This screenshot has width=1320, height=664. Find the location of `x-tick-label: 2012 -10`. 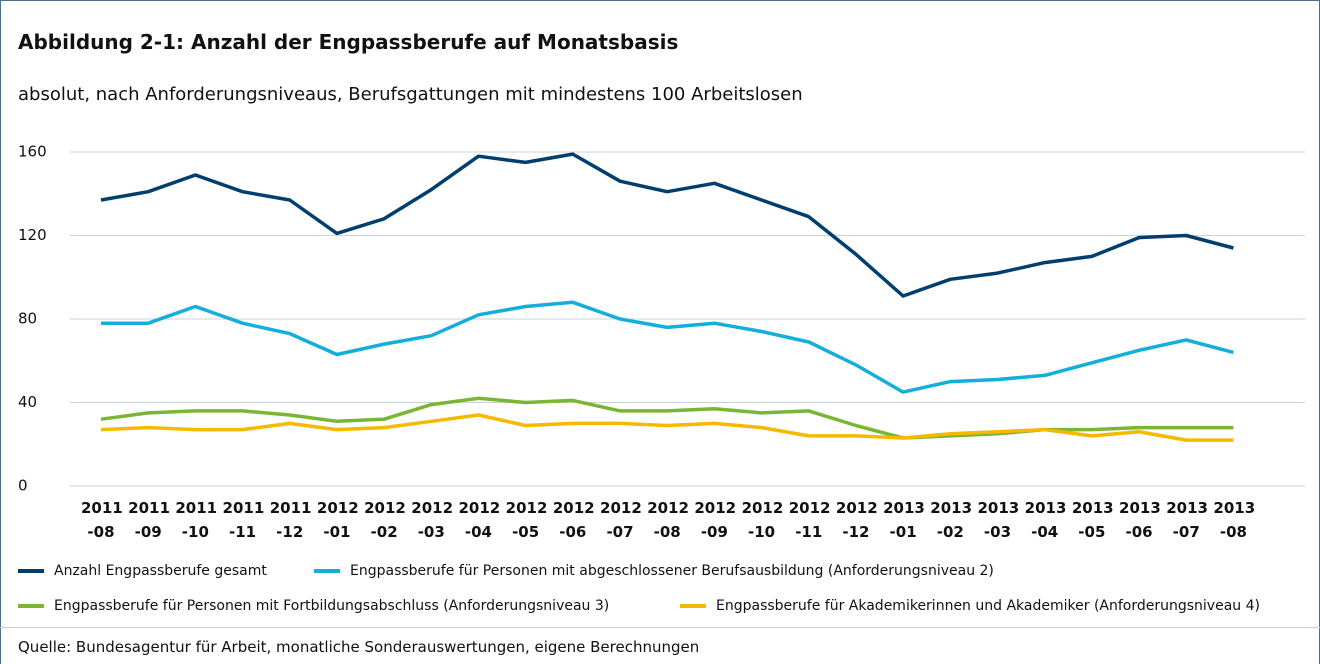

x-tick-label: 2012 -10 is located at coordinates (762, 520).